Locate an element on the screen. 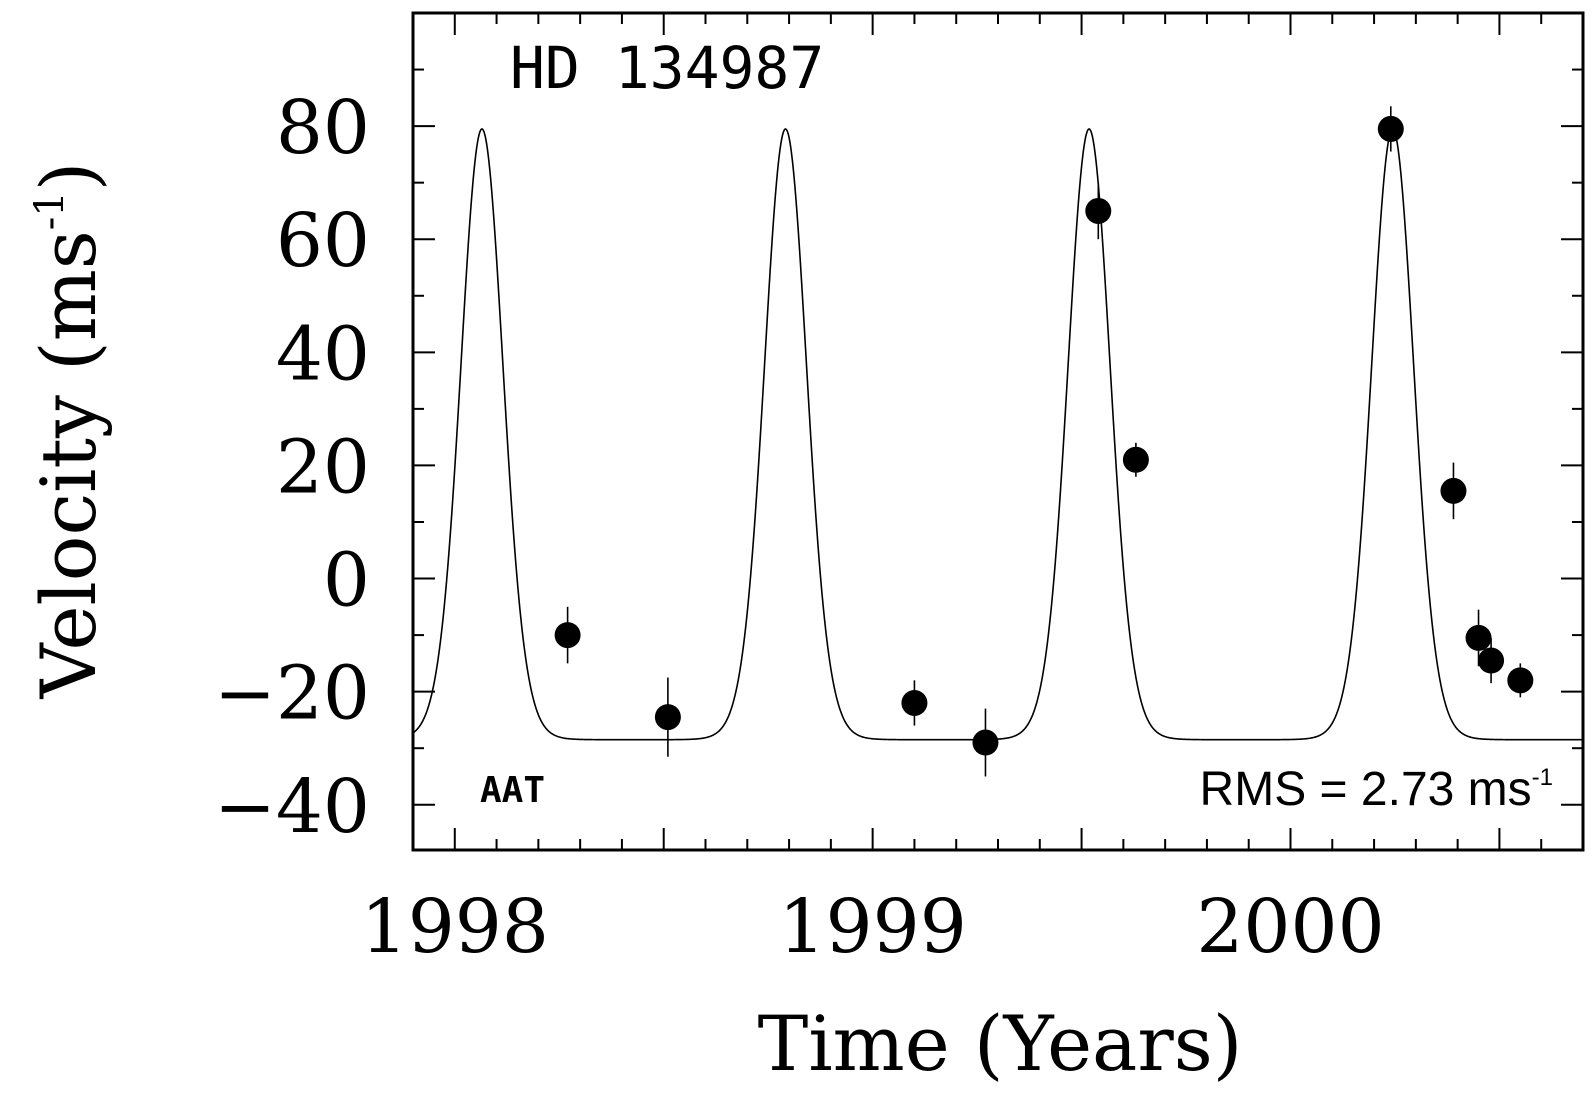 The height and width of the screenshot is (1103, 1592). y-tick-label: 0 is located at coordinates (346, 581).